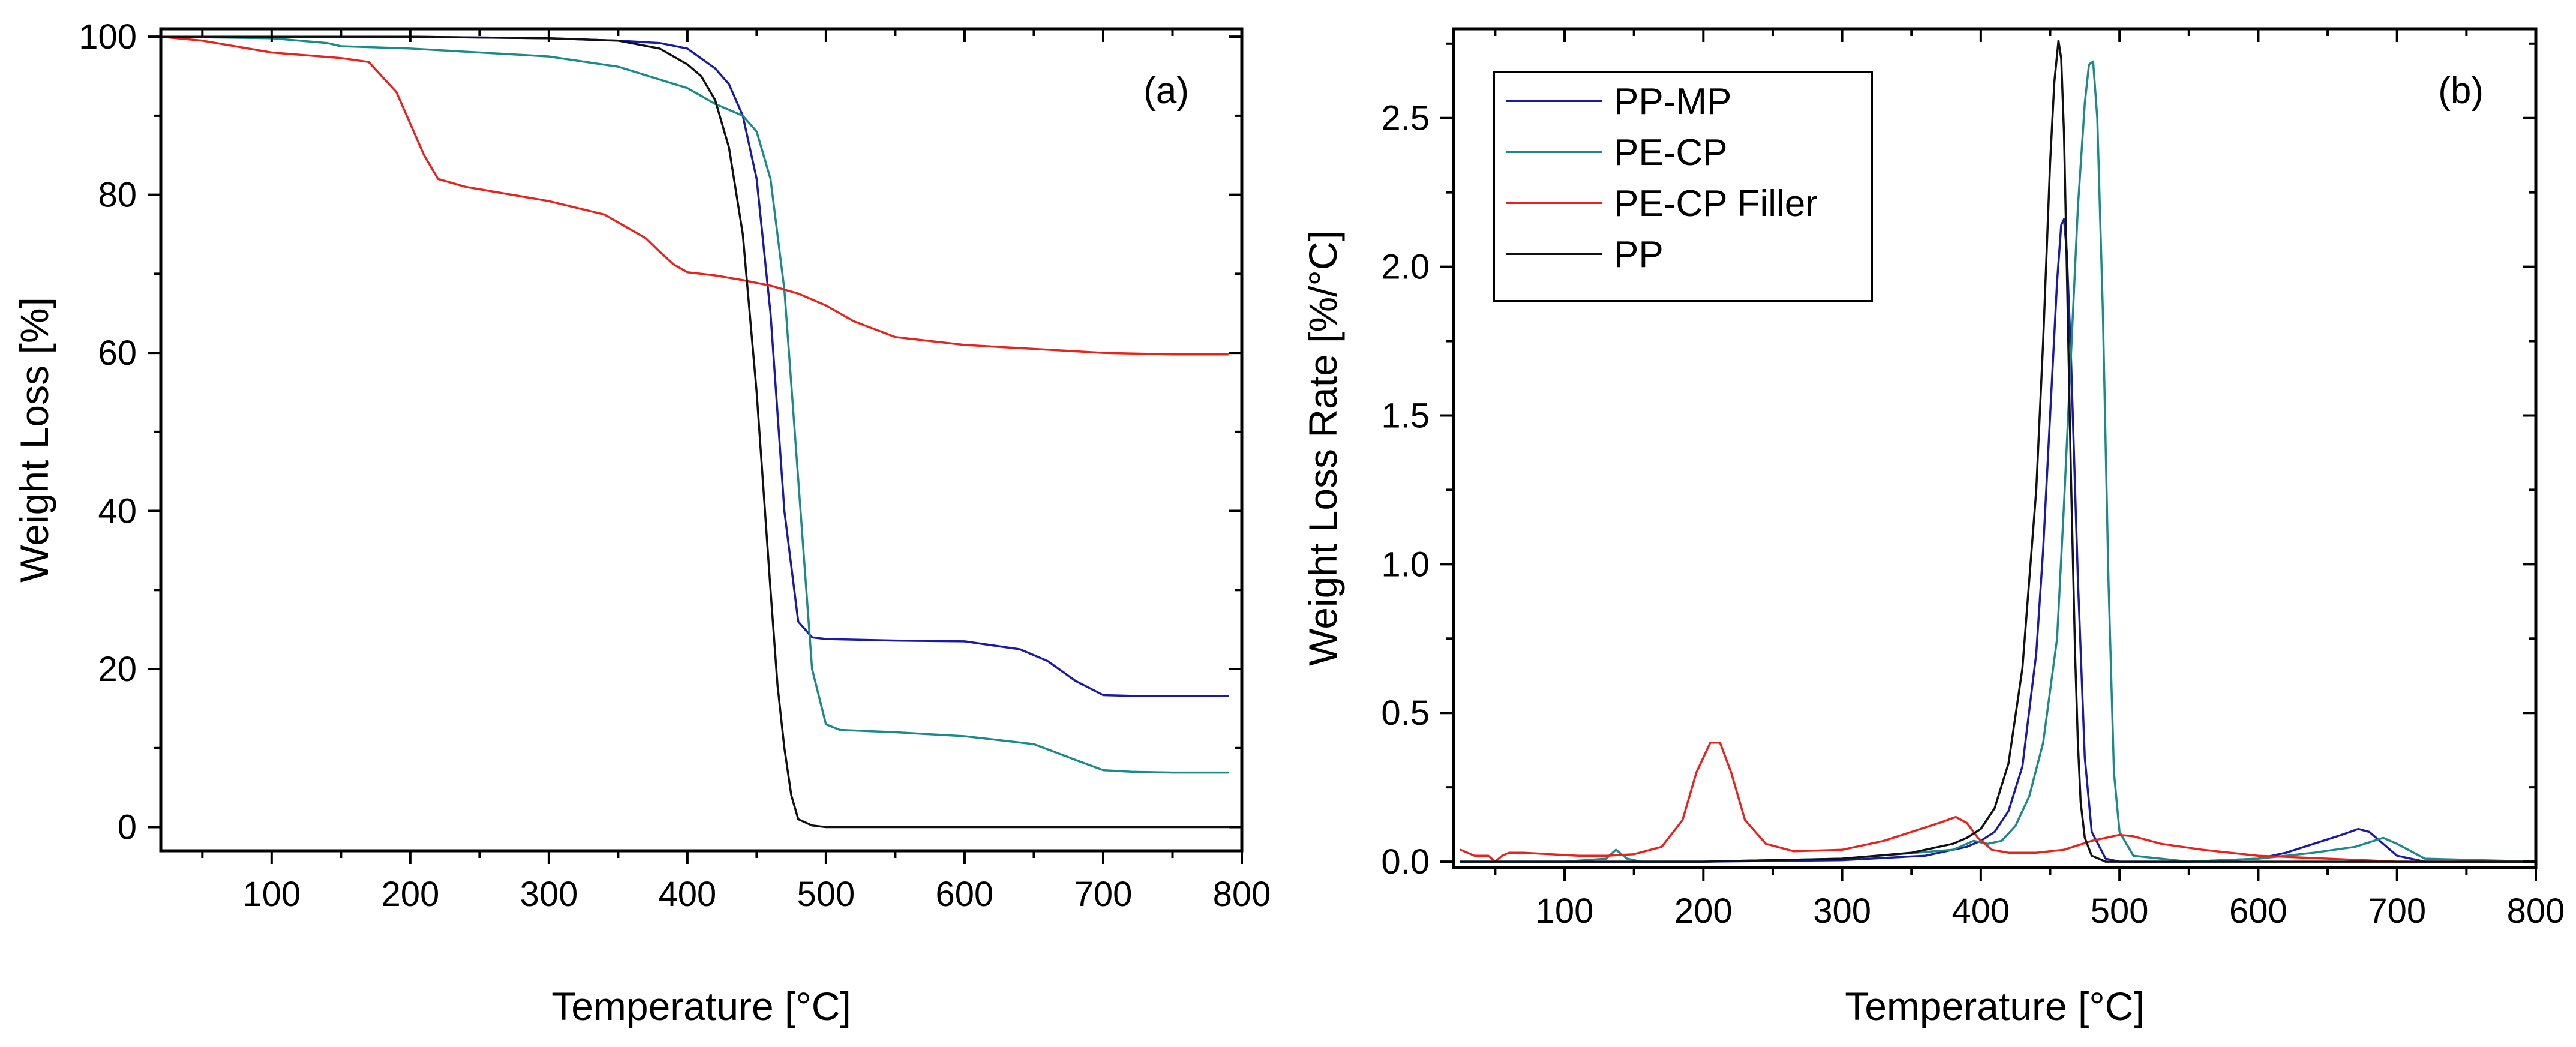  What do you see at coordinates (118, 196) in the screenshot?
I see `panel-a-y-tick-label: 80` at bounding box center [118, 196].